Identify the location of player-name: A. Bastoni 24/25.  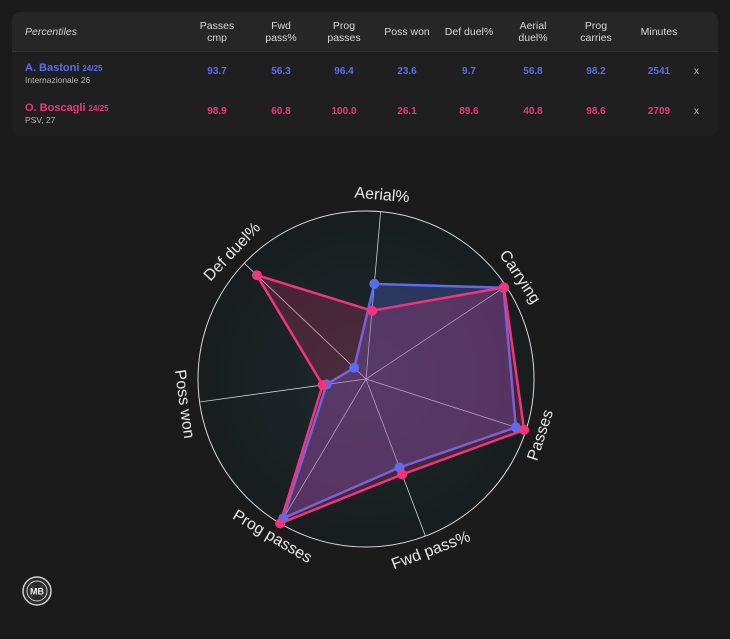
(64, 68).